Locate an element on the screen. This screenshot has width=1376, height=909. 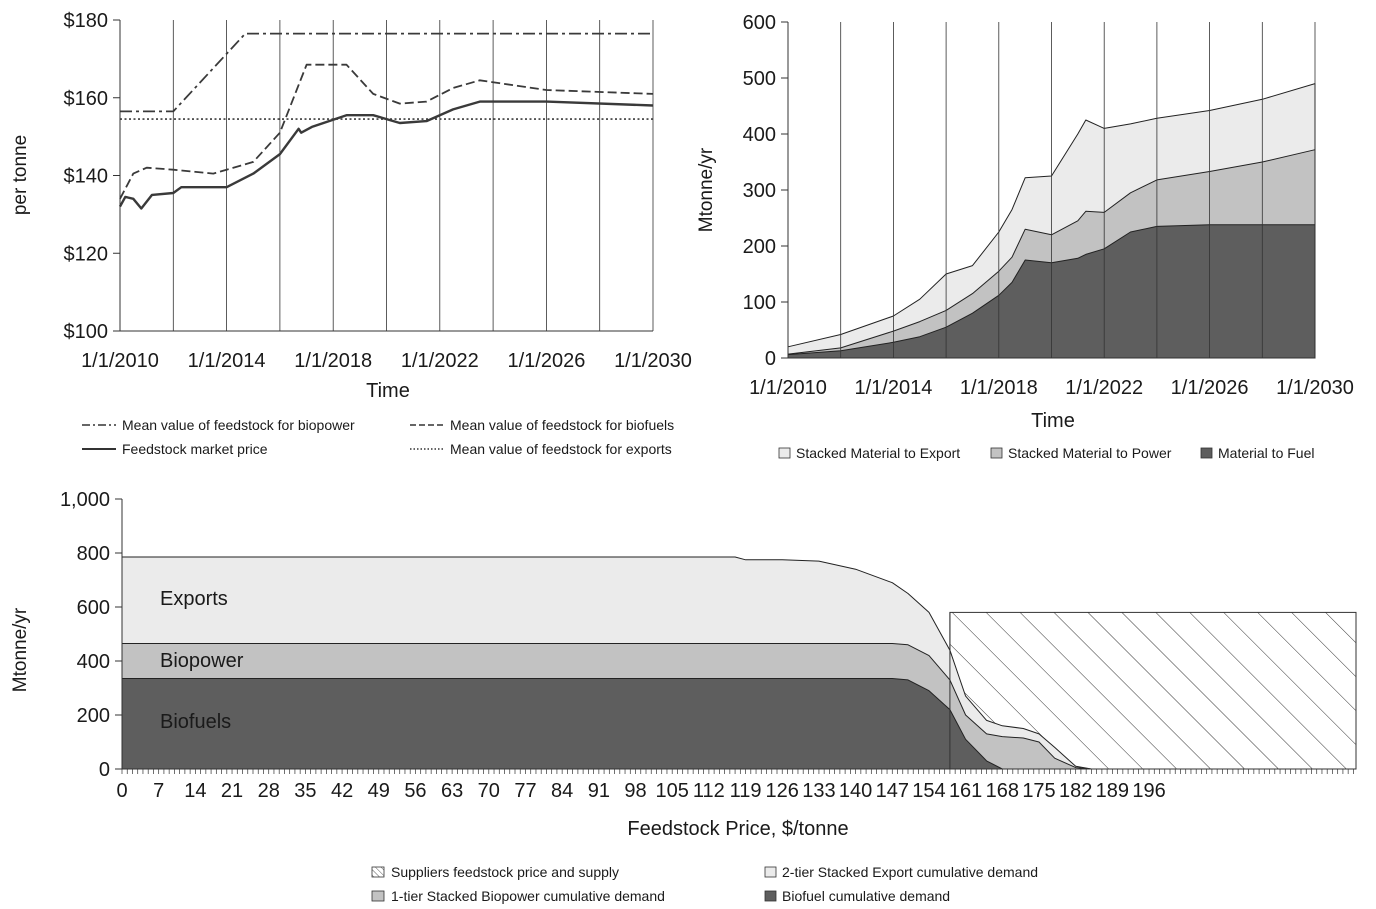
tl-x-tick-label: 1/1/2014 is located at coordinates (227, 361).